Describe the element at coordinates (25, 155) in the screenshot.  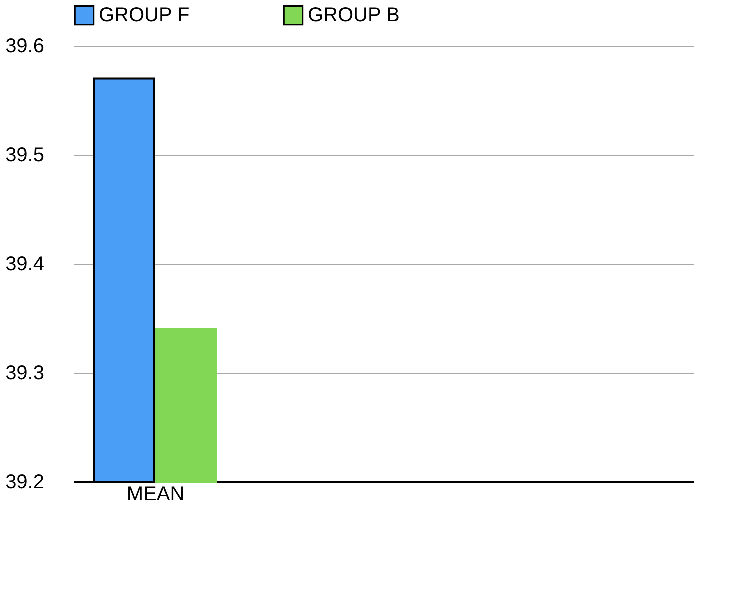
I see `y-tick-label: 39.5` at that location.